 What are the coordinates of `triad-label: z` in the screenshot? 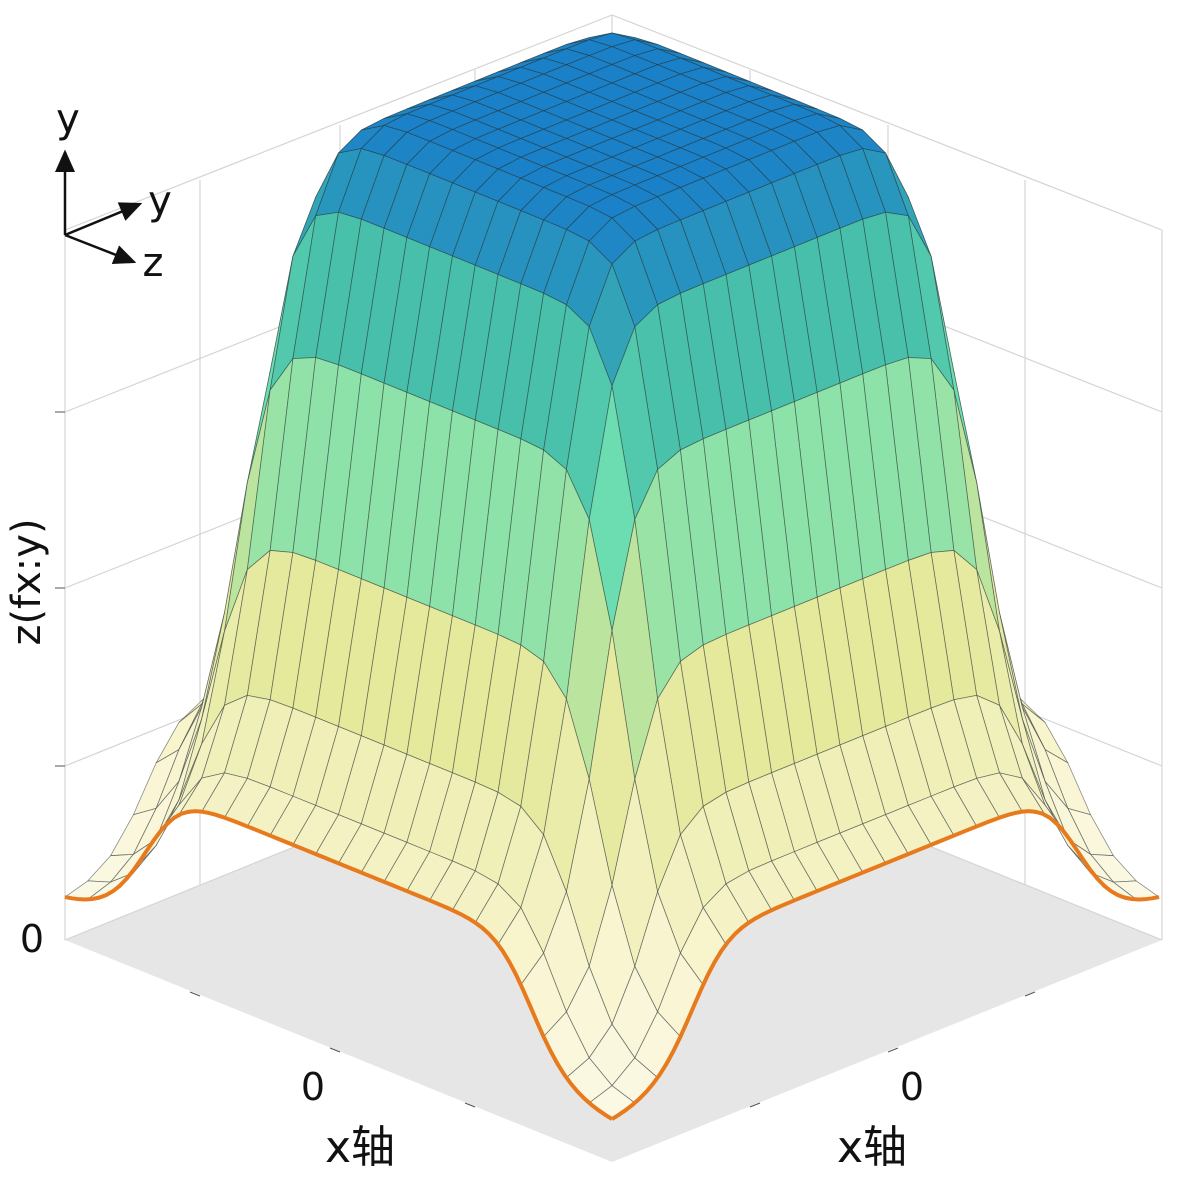 It's located at (153, 263).